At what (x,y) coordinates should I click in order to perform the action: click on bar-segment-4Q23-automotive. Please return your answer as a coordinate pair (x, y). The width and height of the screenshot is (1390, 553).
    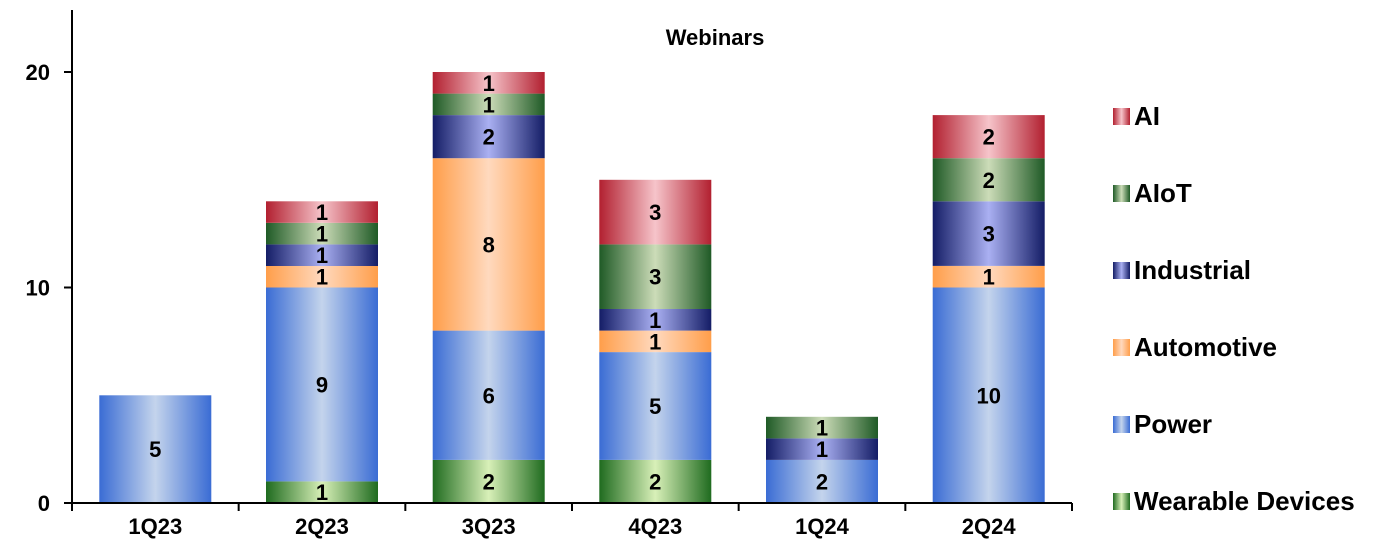
    Looking at the image, I should click on (655, 341).